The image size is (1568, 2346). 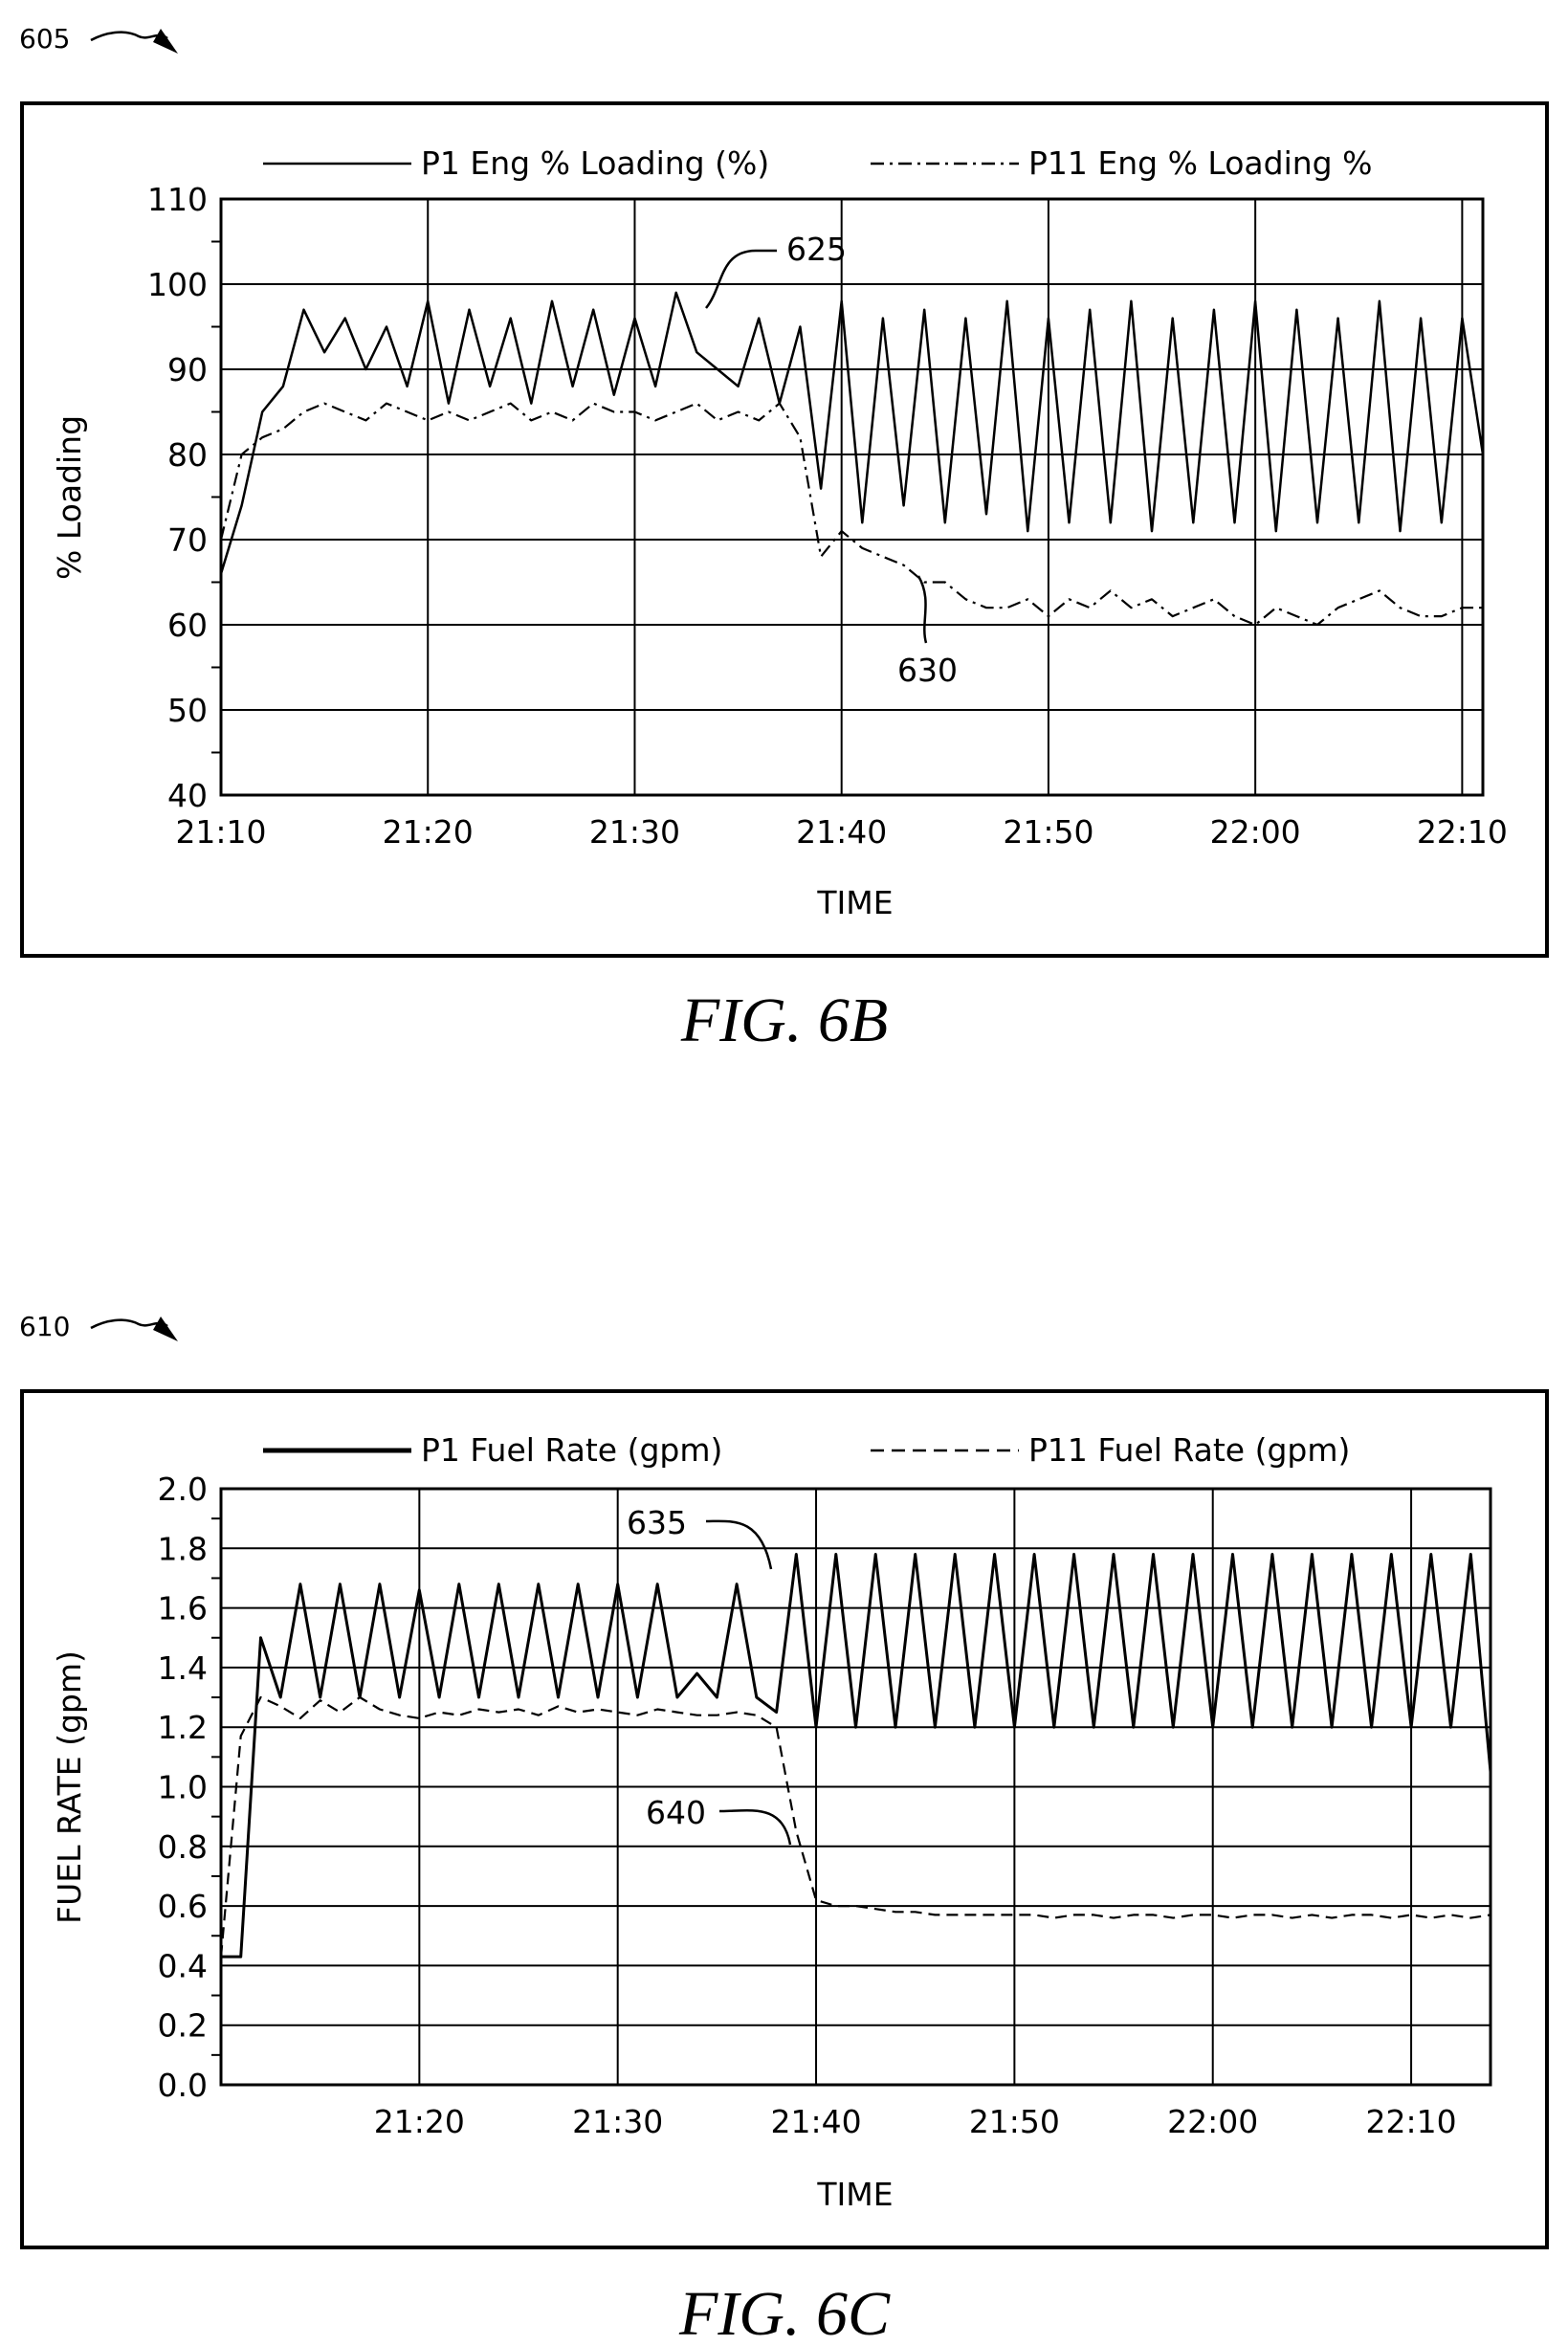 I want to click on annotation-625: 625, so click(x=776, y=270).